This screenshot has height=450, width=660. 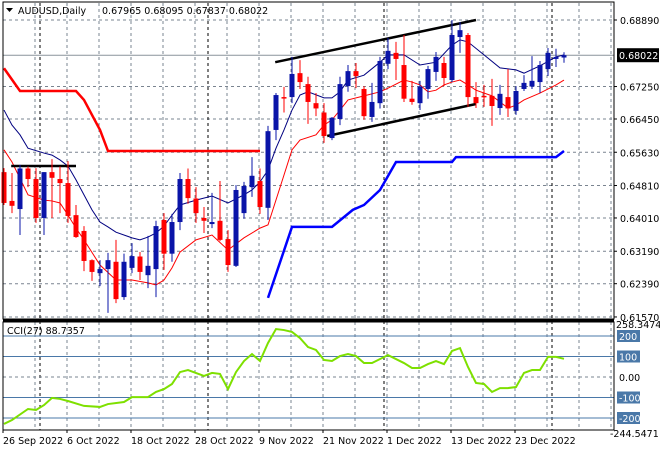 What do you see at coordinates (628, 358) in the screenshot?
I see `cci-level-label: 100` at bounding box center [628, 358].